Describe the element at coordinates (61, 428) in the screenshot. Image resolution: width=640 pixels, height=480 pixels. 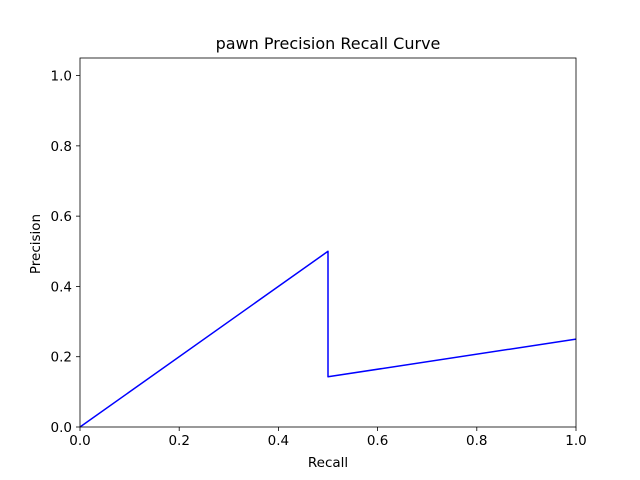
I see `y-tick-label: 0.0` at that location.